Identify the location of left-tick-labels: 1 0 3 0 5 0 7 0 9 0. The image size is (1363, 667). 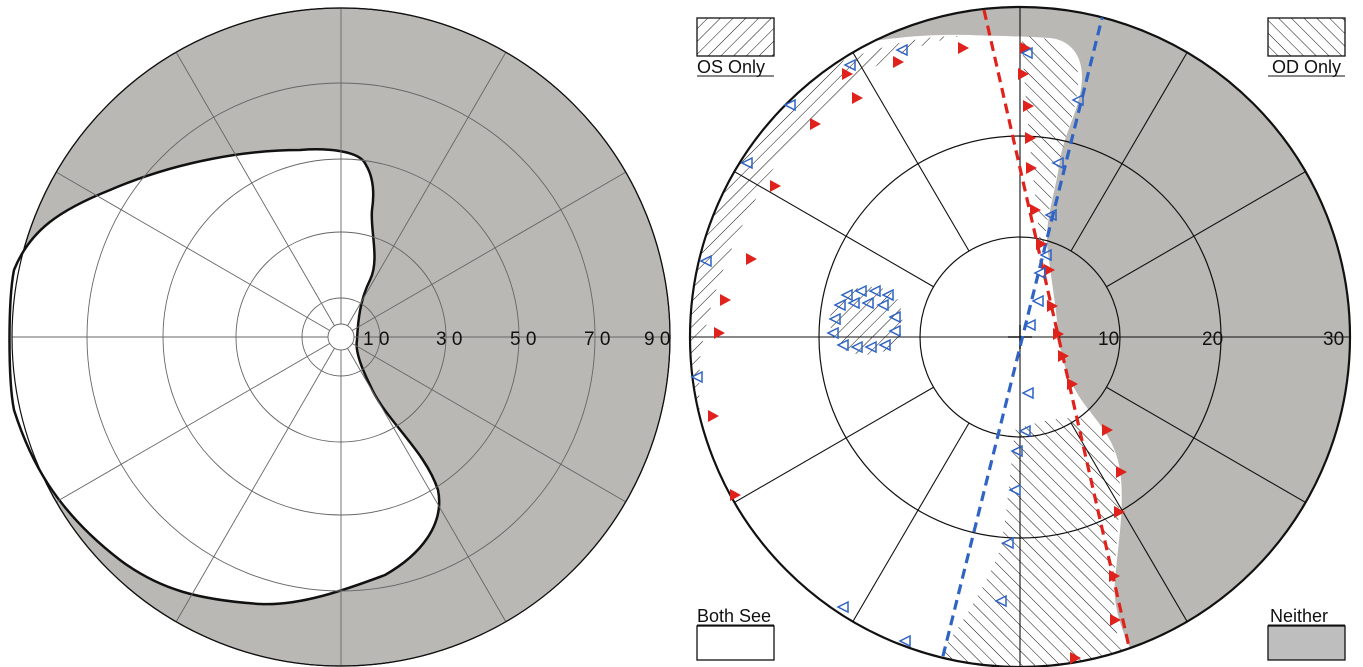
(516, 339).